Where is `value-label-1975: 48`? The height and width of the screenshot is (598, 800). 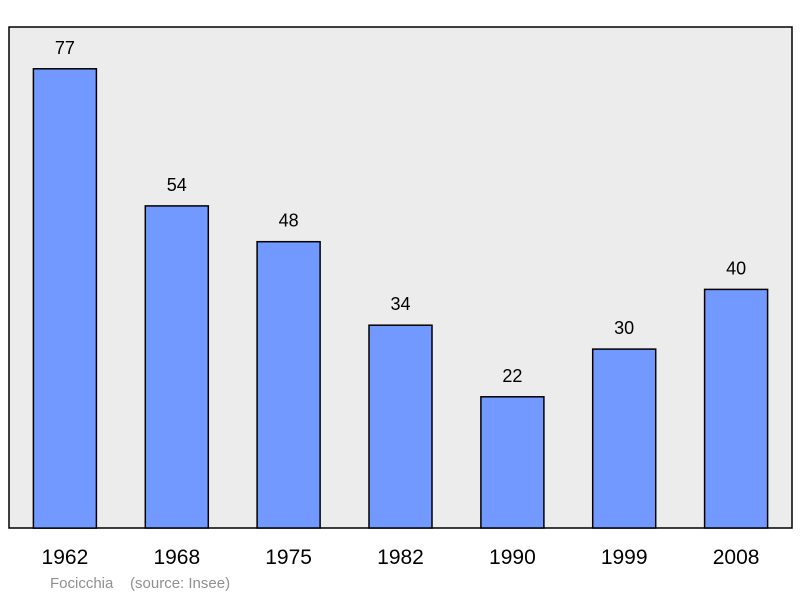 value-label-1975: 48 is located at coordinates (289, 221).